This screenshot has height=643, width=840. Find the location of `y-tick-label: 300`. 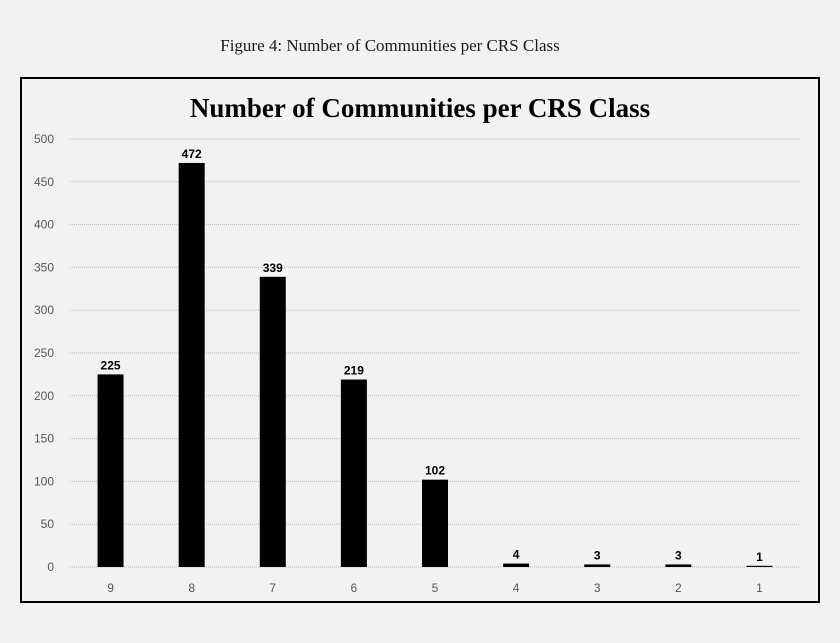

y-tick-label: 300 is located at coordinates (44, 310).